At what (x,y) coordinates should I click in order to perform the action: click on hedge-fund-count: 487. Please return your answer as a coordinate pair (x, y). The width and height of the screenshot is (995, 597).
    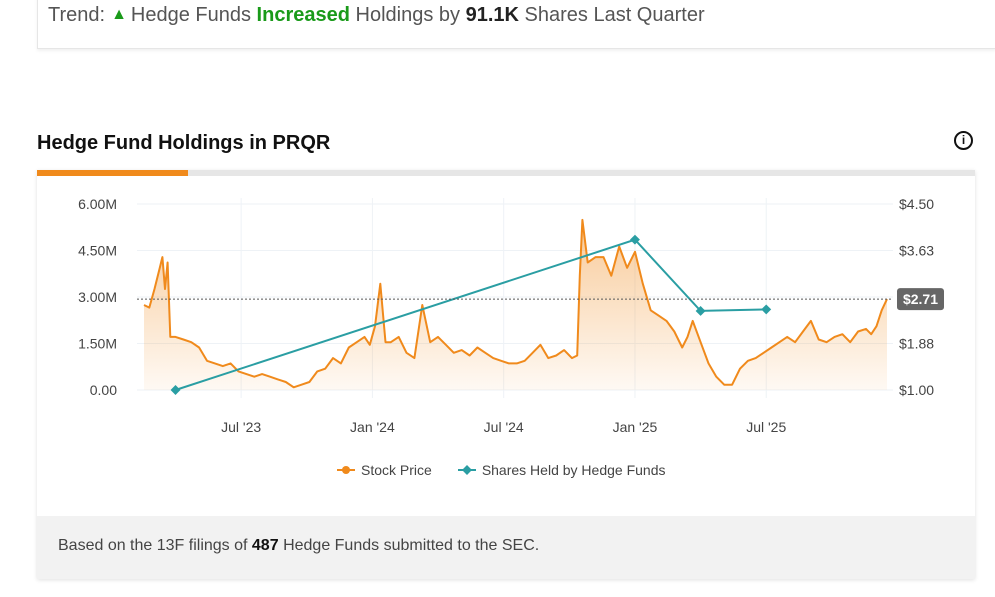
    Looking at the image, I should click on (265, 545).